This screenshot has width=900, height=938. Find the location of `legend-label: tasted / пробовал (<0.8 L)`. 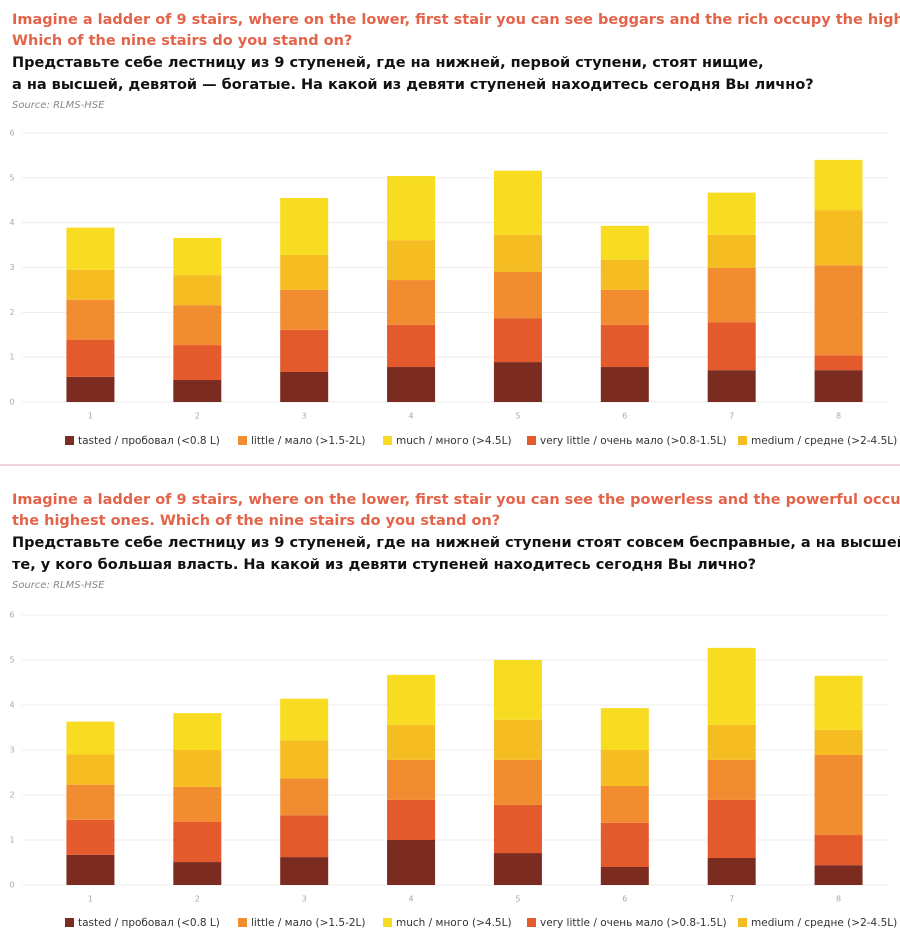

legend-label: tasted / пробовал (<0.8 L) is located at coordinates (149, 441).